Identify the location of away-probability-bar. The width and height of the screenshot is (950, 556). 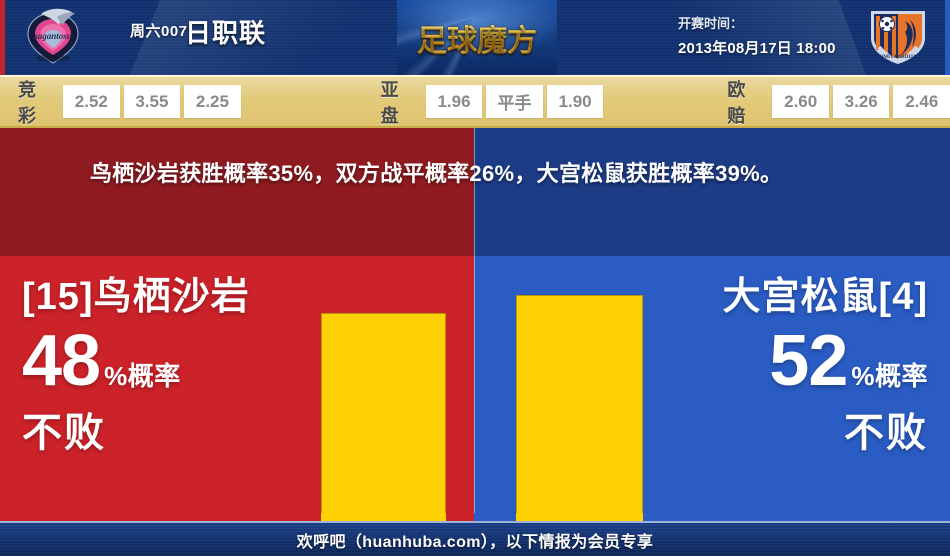
(579, 405).